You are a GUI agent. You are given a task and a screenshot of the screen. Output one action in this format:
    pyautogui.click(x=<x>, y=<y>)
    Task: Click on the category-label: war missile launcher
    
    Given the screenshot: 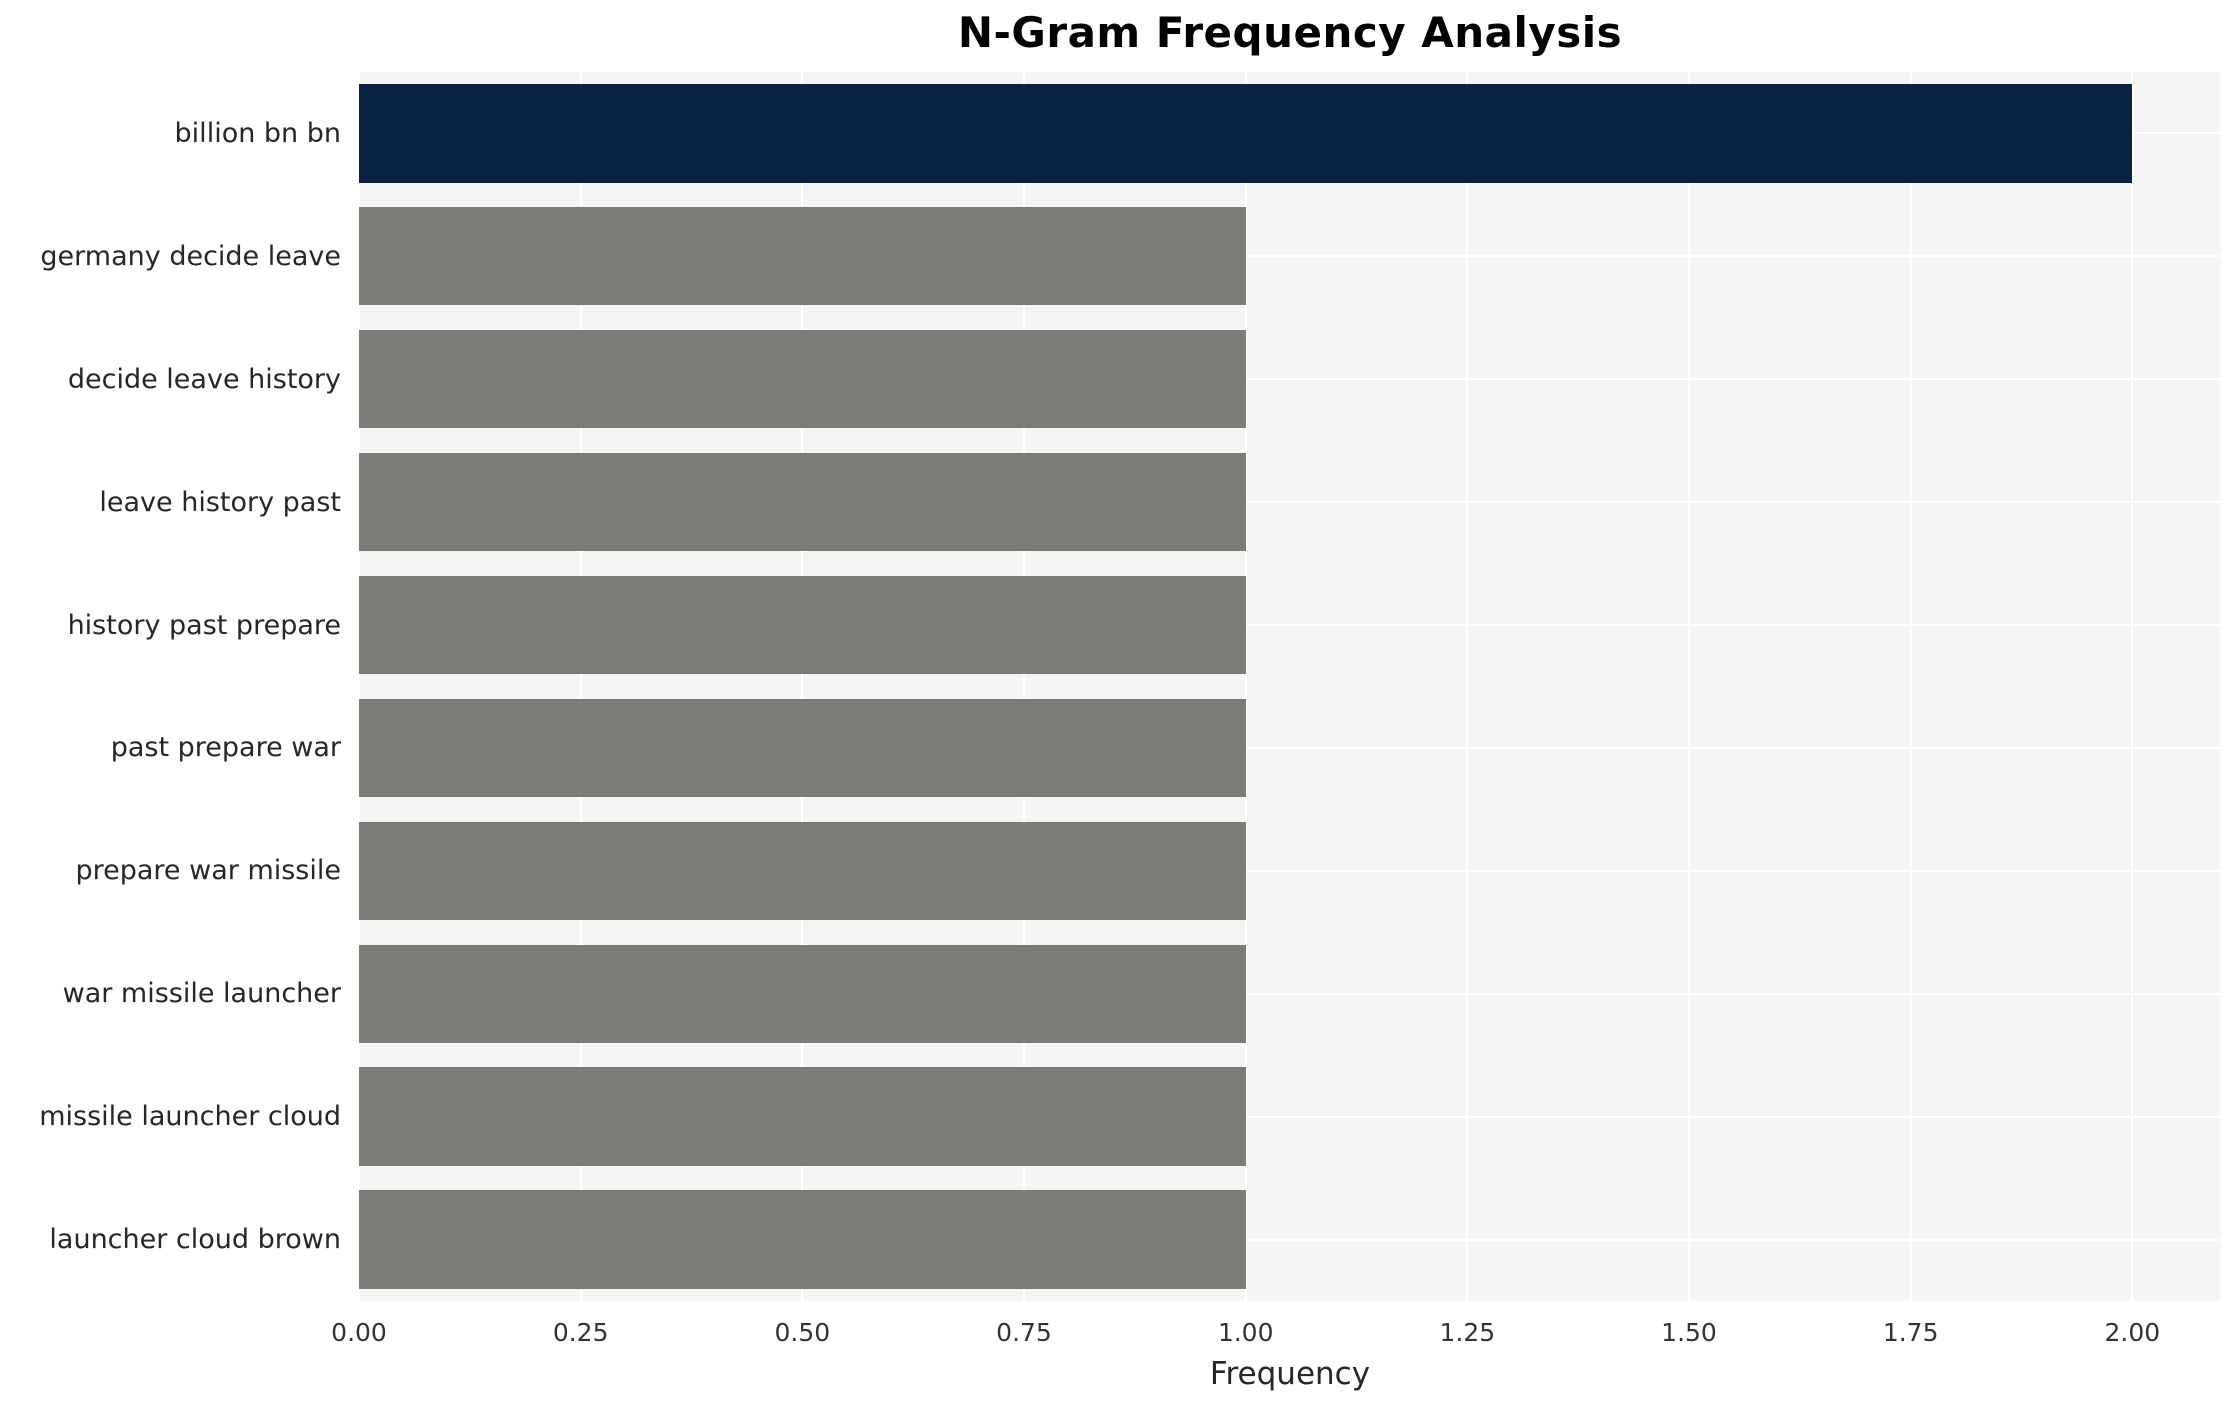 What is the action you would take?
    pyautogui.click(x=201, y=994)
    